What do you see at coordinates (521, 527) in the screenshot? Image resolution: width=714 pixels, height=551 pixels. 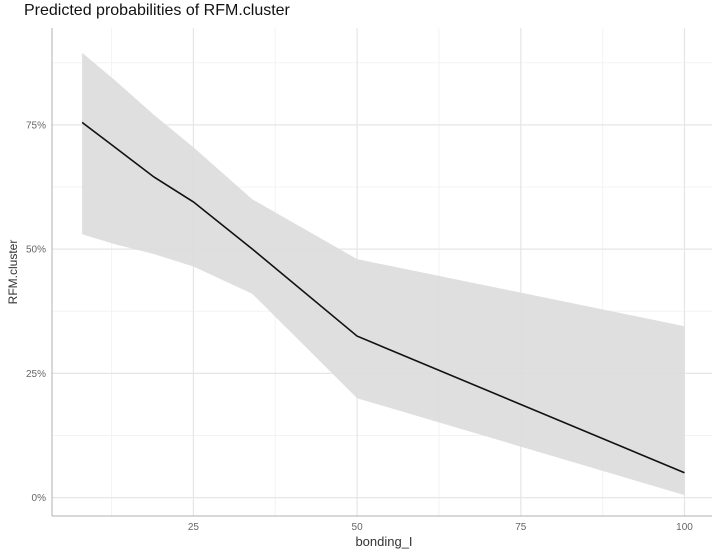 I see `x-tick-label: 75` at bounding box center [521, 527].